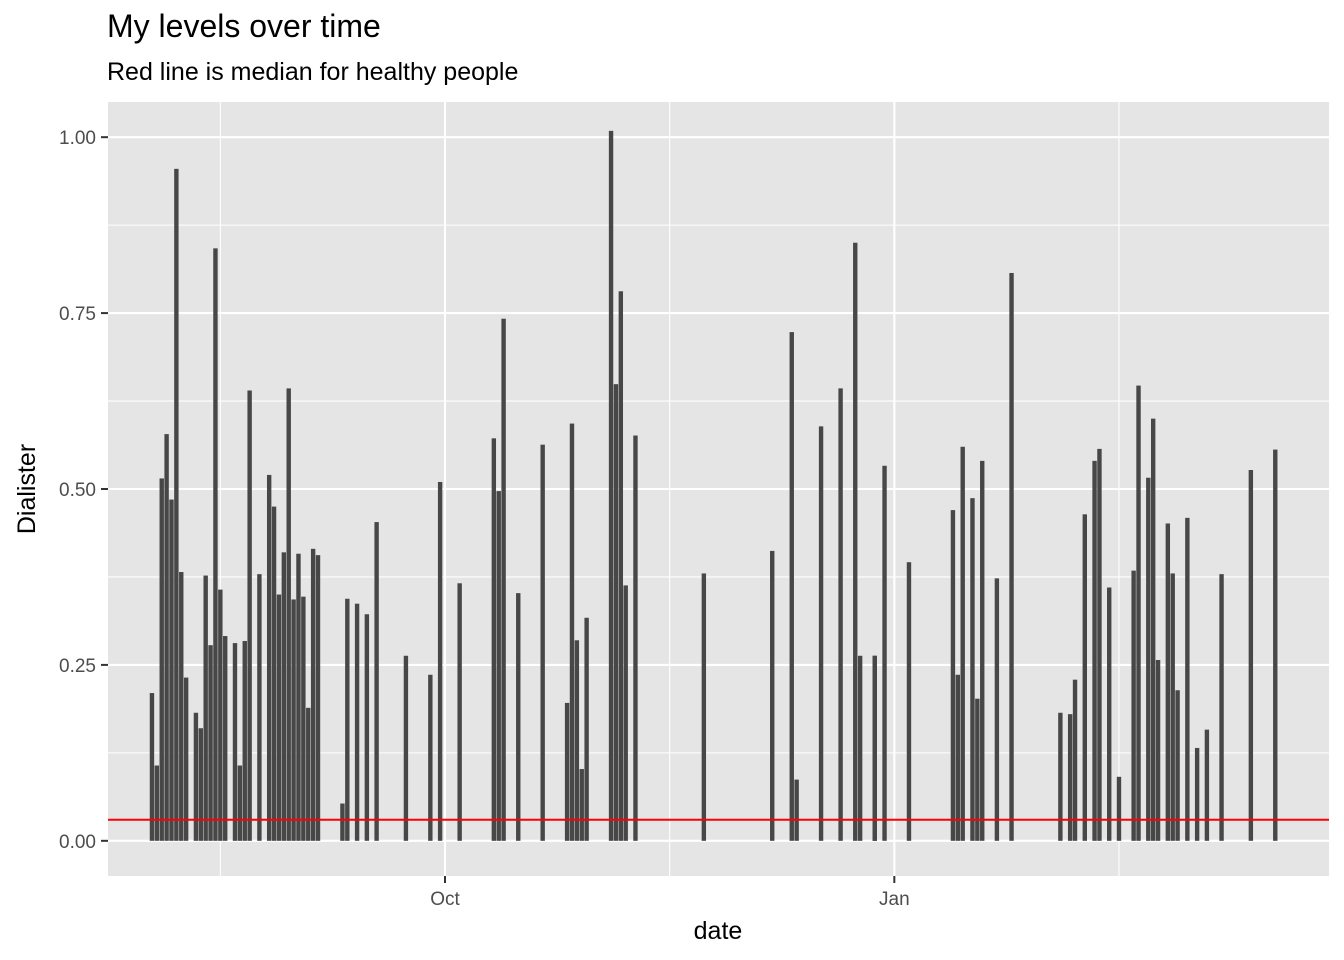  What do you see at coordinates (77, 666) in the screenshot?
I see `y-tick-label: 0.25` at bounding box center [77, 666].